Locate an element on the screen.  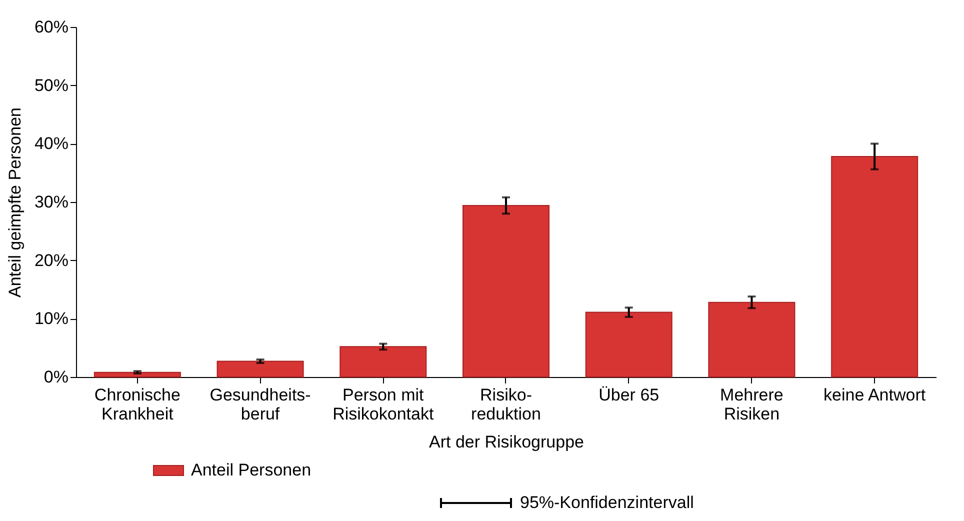
y-tick-label: 20% is located at coordinates (51, 260).